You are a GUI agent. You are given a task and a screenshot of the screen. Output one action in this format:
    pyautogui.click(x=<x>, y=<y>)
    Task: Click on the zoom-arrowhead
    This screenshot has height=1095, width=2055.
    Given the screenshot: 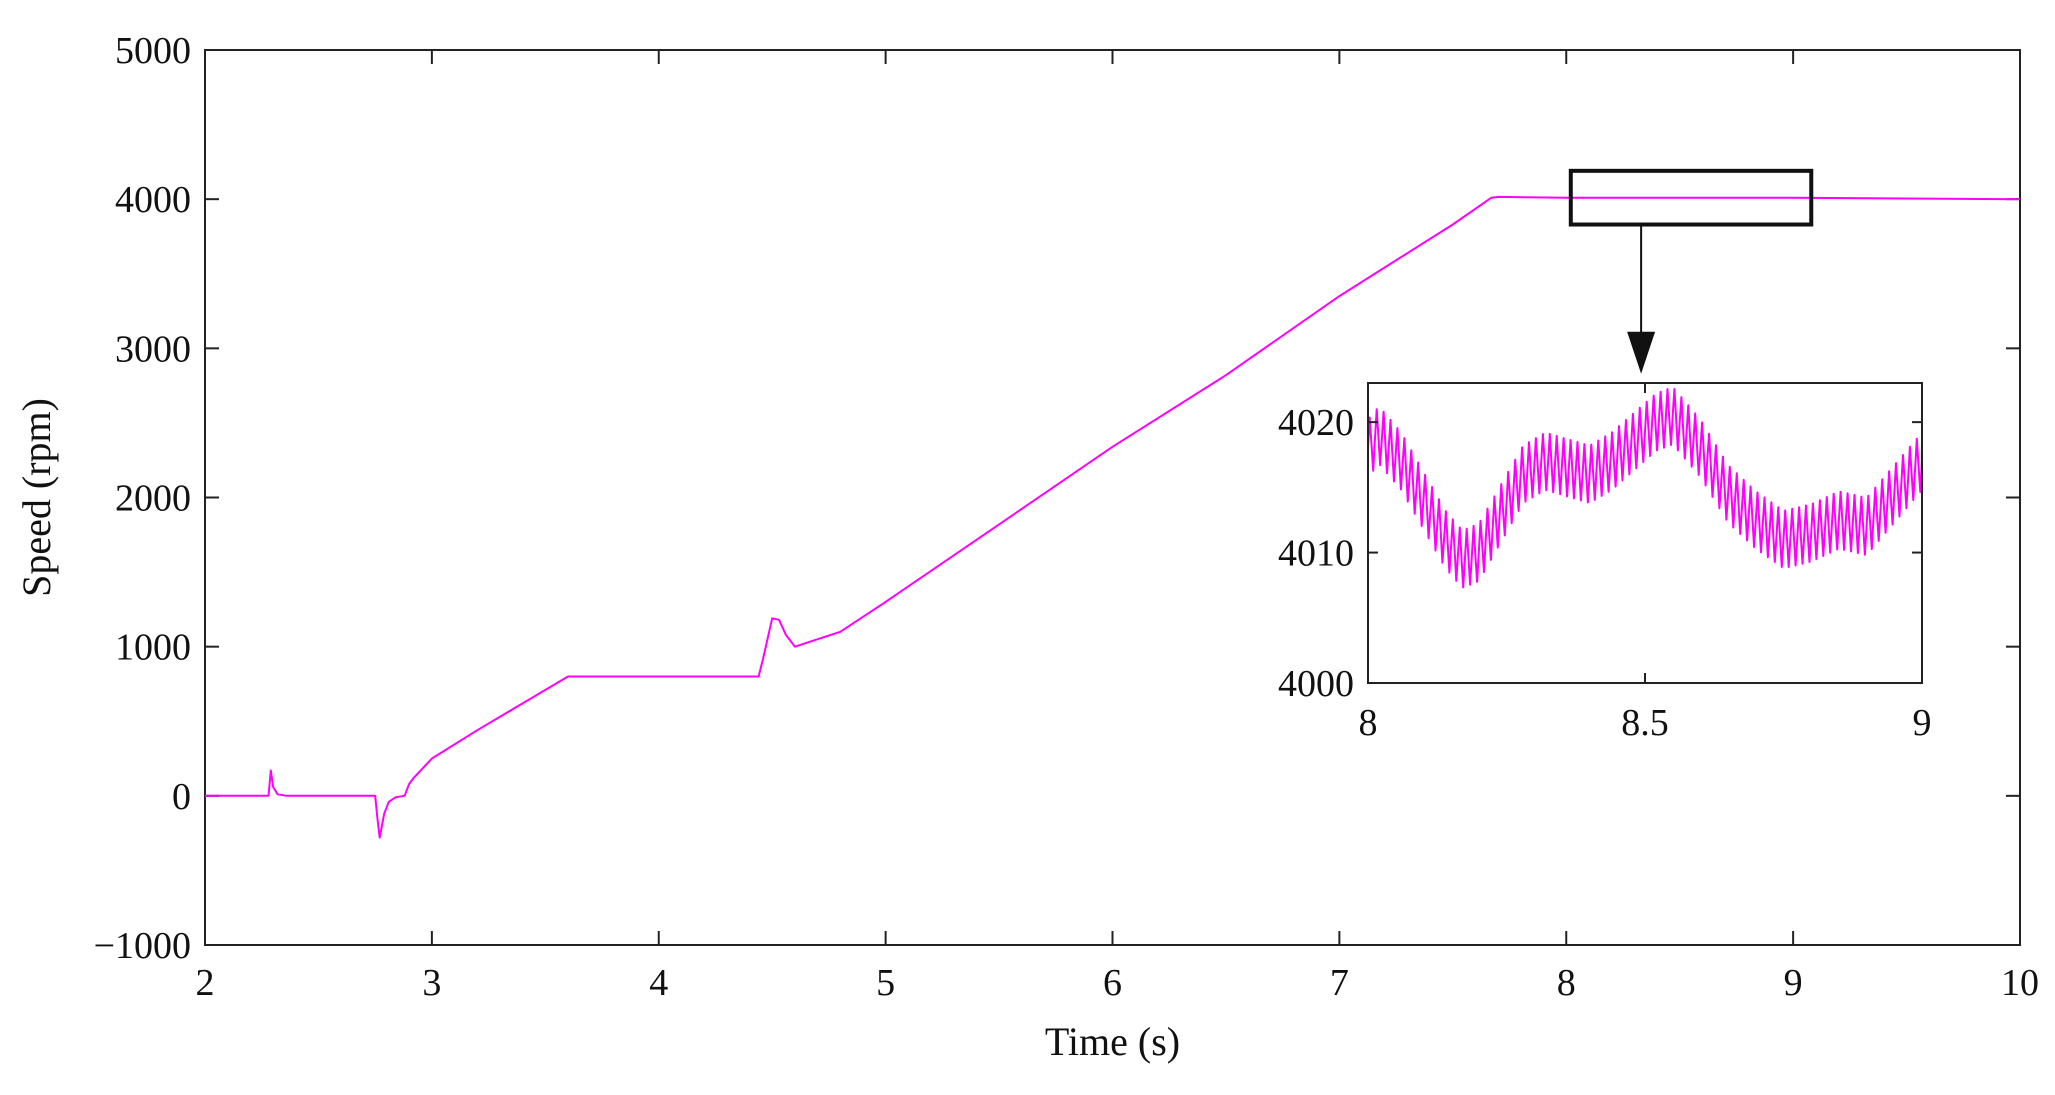 What is the action you would take?
    pyautogui.click(x=1641, y=352)
    